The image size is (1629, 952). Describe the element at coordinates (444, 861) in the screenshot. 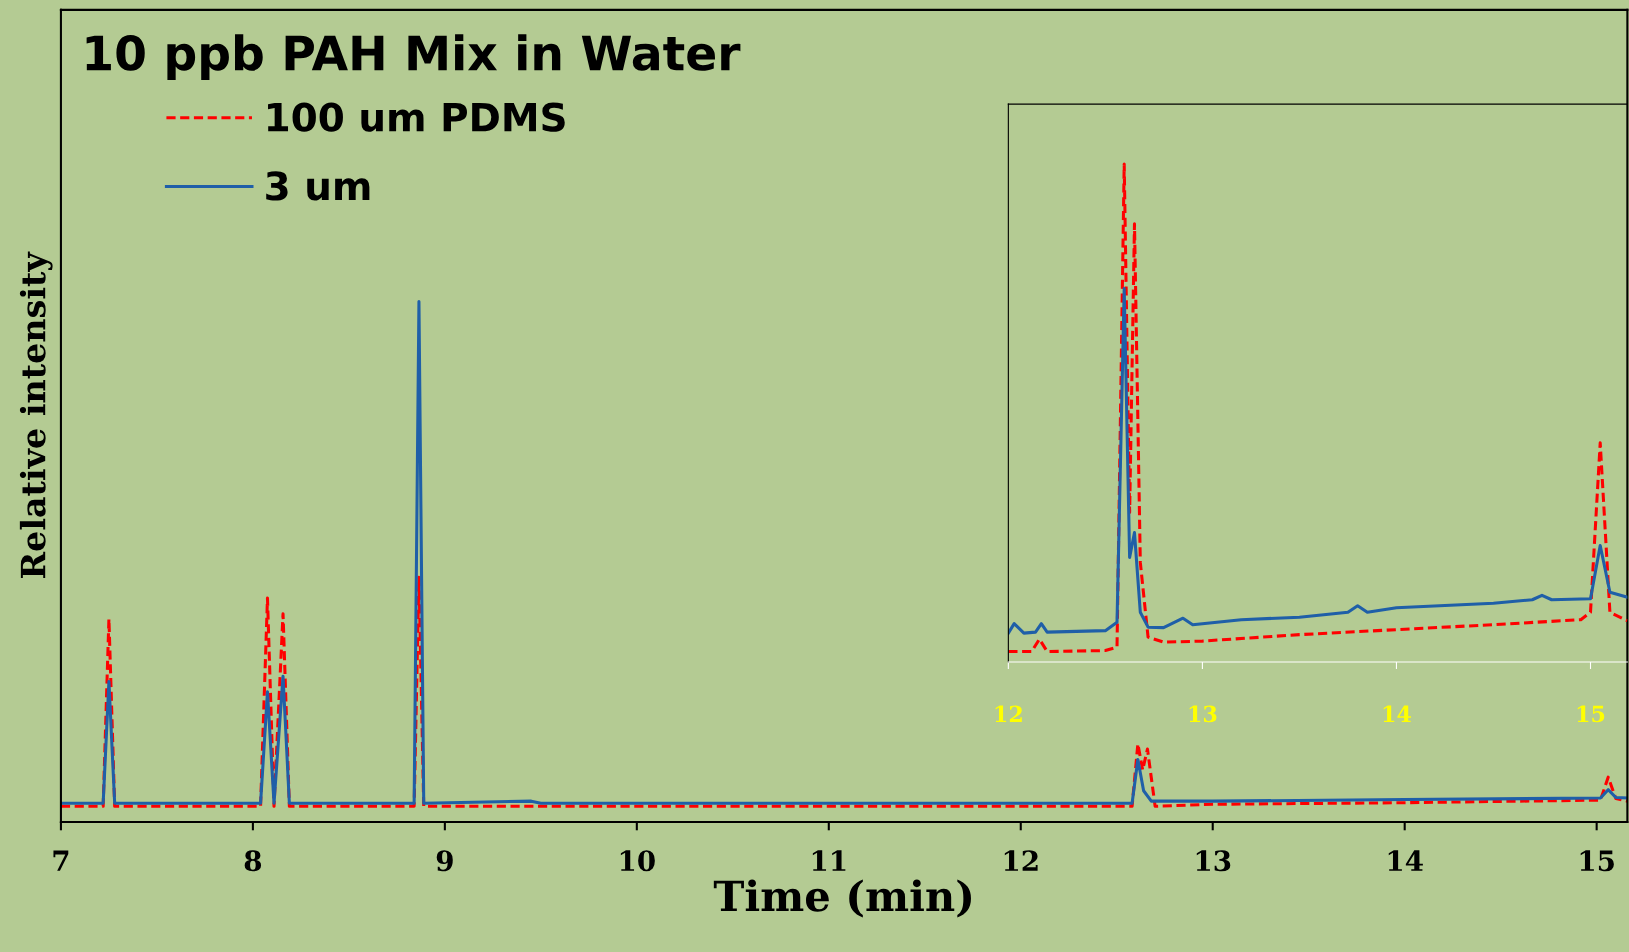

I see `x-tick-label: 9` at that location.